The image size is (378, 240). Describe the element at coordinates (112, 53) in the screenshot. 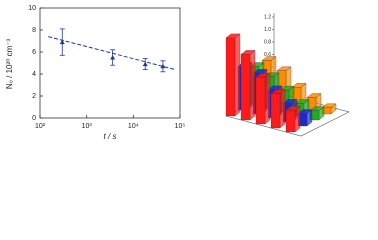

I see `fit-line` at that location.